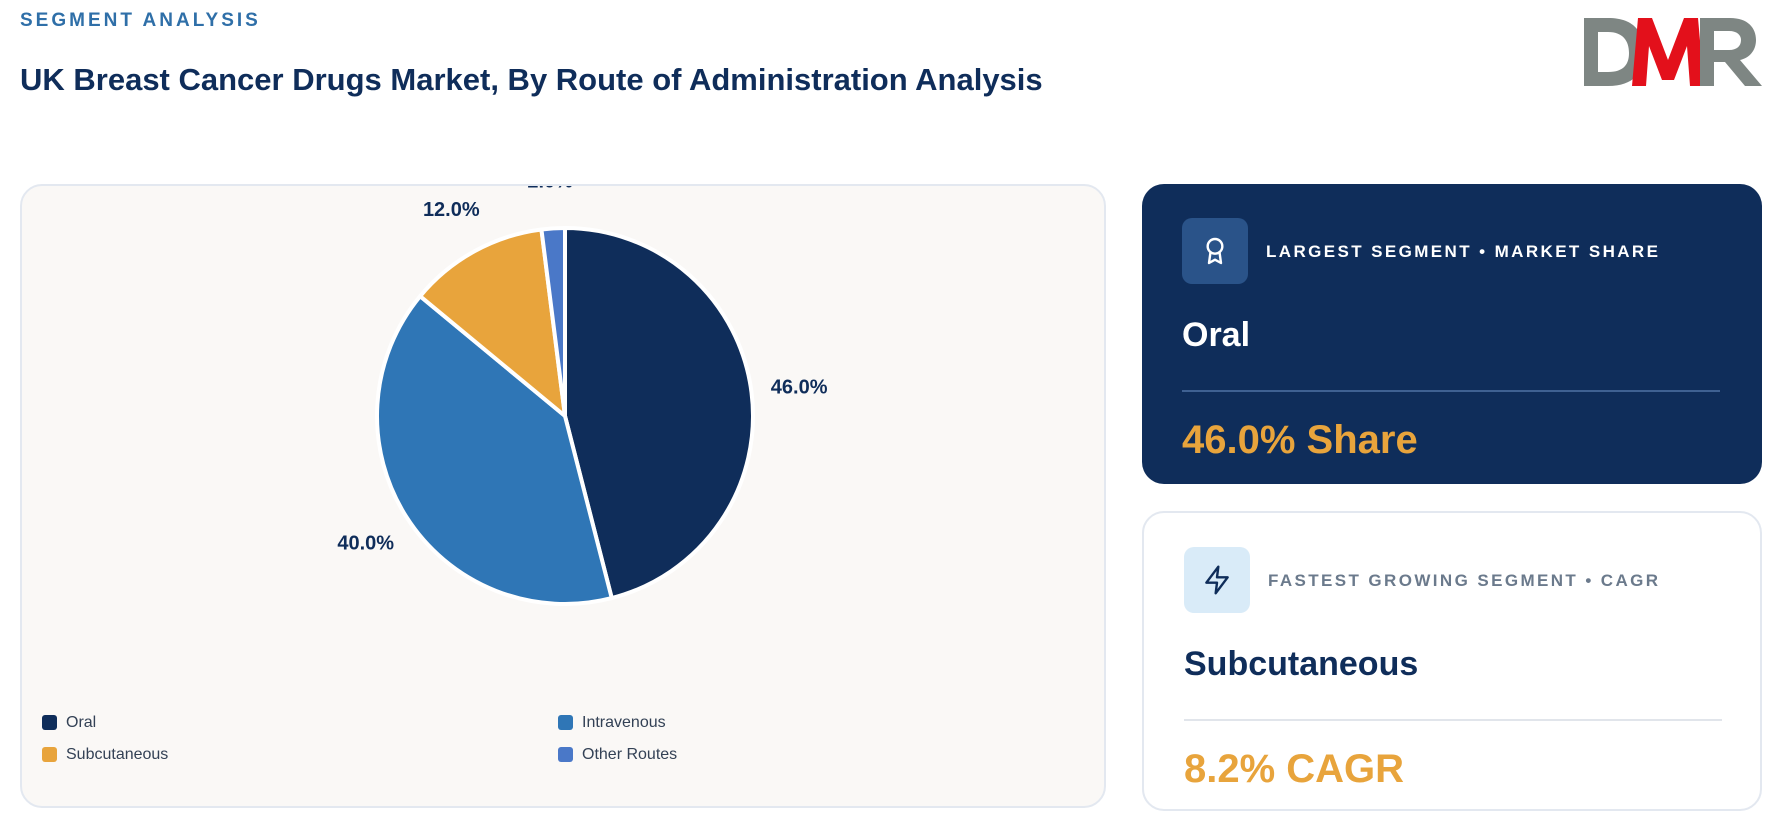 This screenshot has height=831, width=1786. Describe the element at coordinates (816, 722) in the screenshot. I see `legend-item-intravenous: Intravenous` at that location.